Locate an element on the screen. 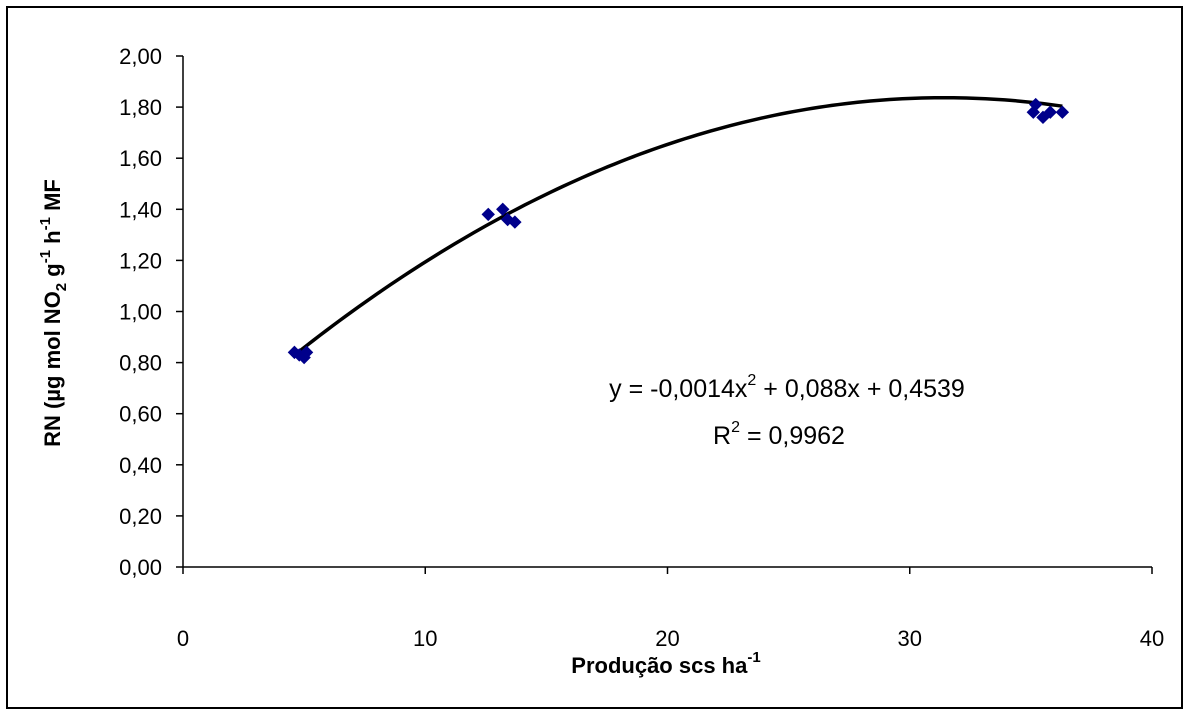  y-tick-label: 2,00 is located at coordinates (140, 56).